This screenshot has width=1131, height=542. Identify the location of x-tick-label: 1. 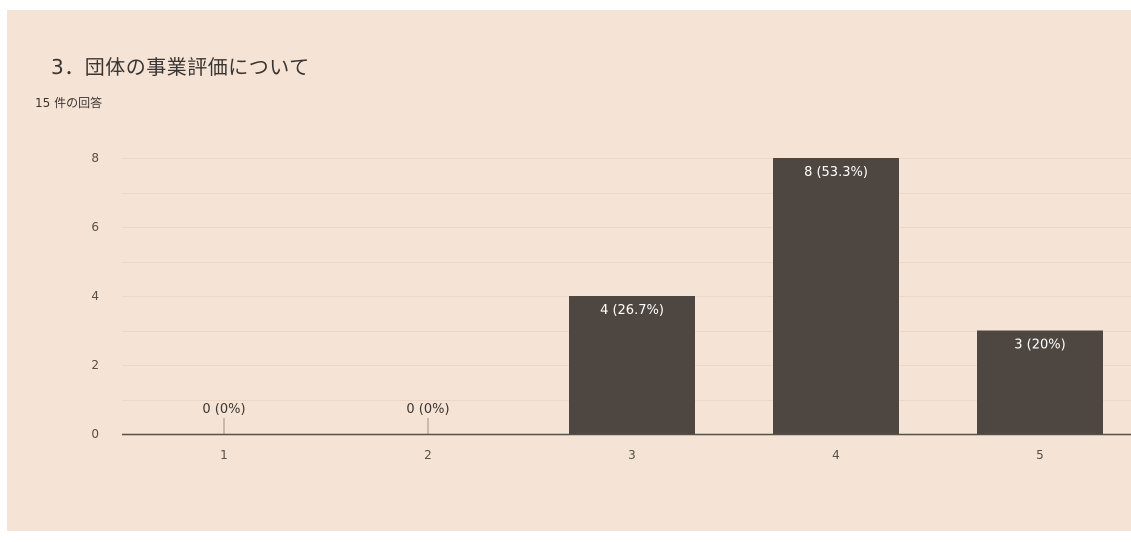
(224, 455).